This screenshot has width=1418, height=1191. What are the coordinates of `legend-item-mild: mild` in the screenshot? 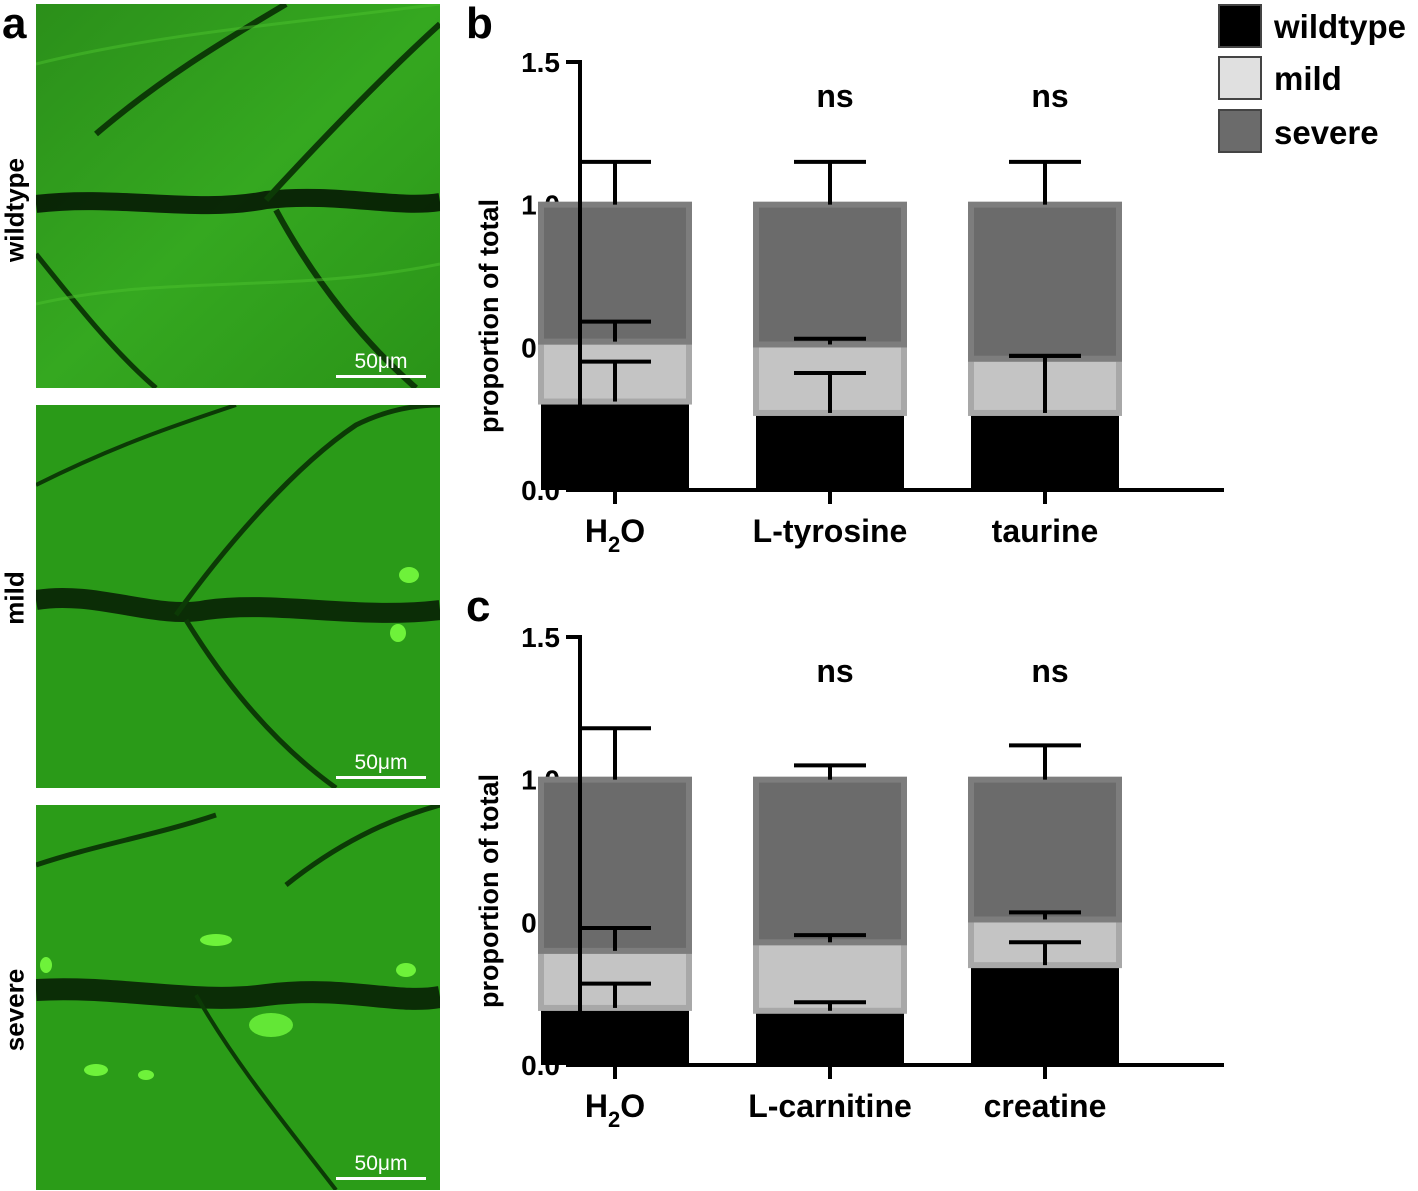 It's located at (1280, 78).